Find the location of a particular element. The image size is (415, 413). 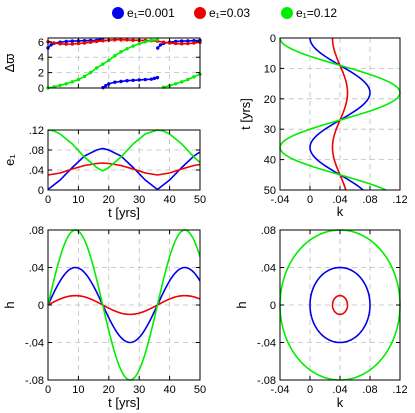

legend-label: e₁=0.12 is located at coordinates (316, 13).